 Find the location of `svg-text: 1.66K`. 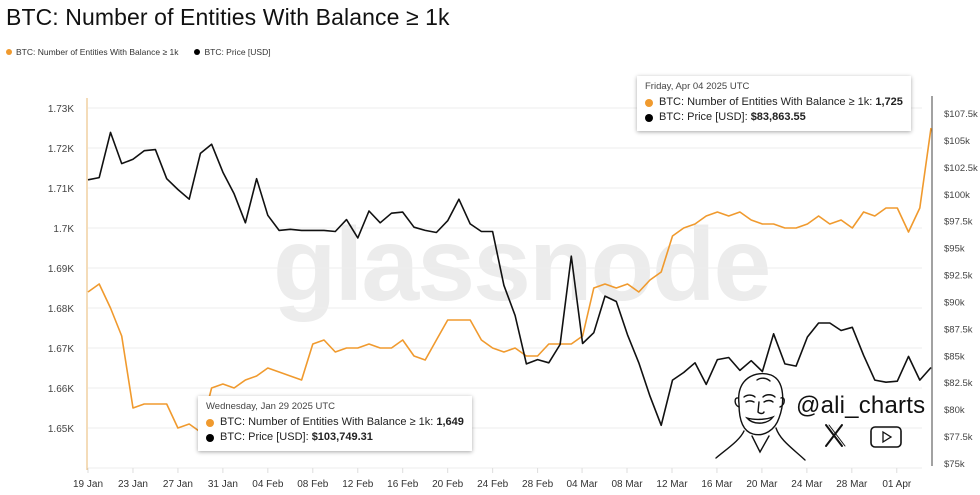

svg-text: 1.66K is located at coordinates (61, 389).